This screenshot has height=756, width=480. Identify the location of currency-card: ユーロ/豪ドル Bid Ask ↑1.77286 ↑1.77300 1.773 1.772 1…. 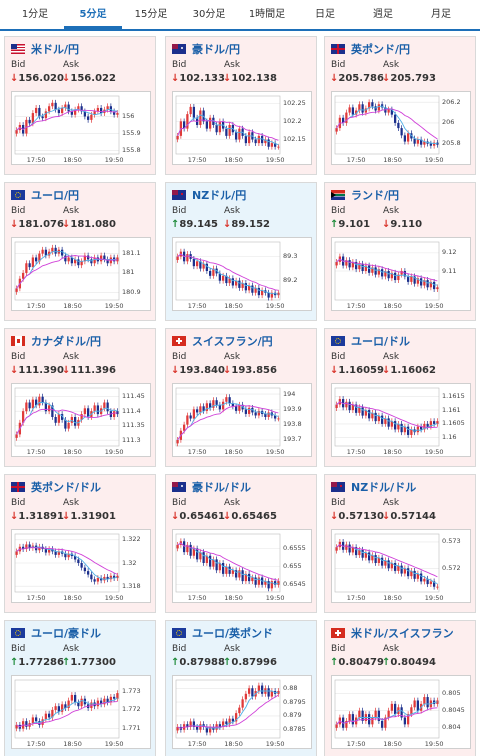
(80, 688).